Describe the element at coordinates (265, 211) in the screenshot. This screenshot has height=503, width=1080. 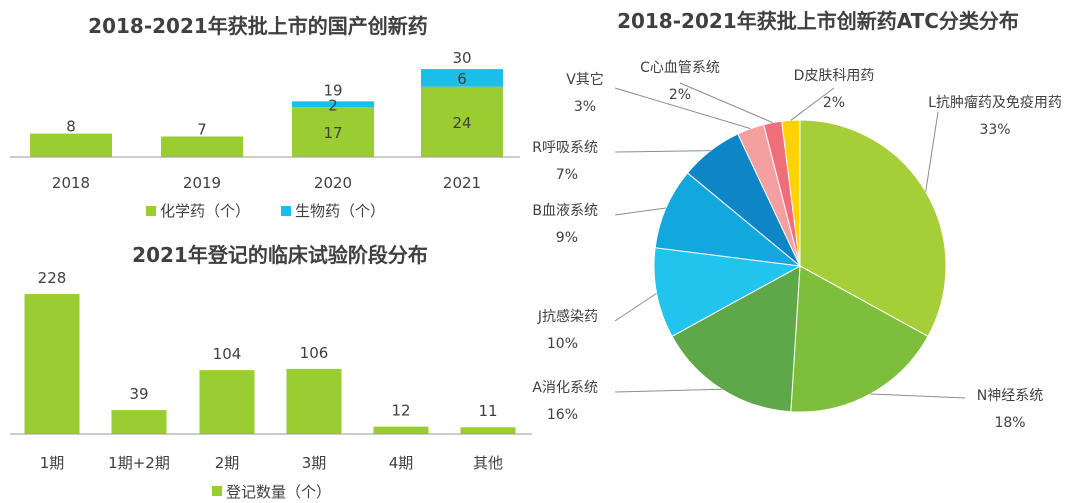
I see `chart1-legend: 化学药（个） 生物药（个）` at that location.